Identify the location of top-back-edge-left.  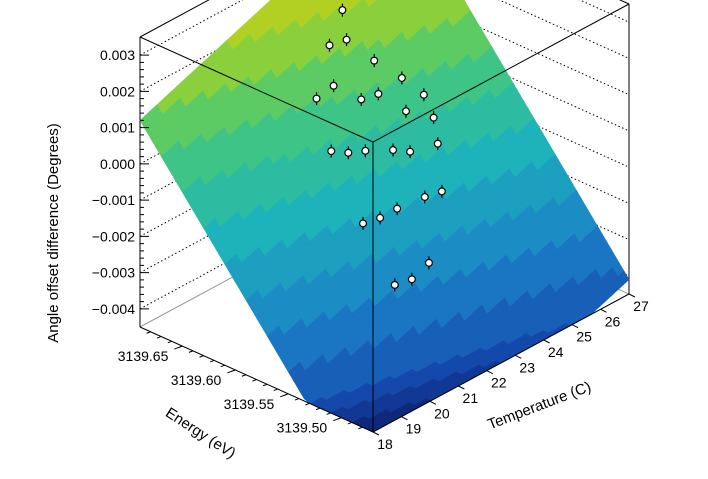
(174, 19).